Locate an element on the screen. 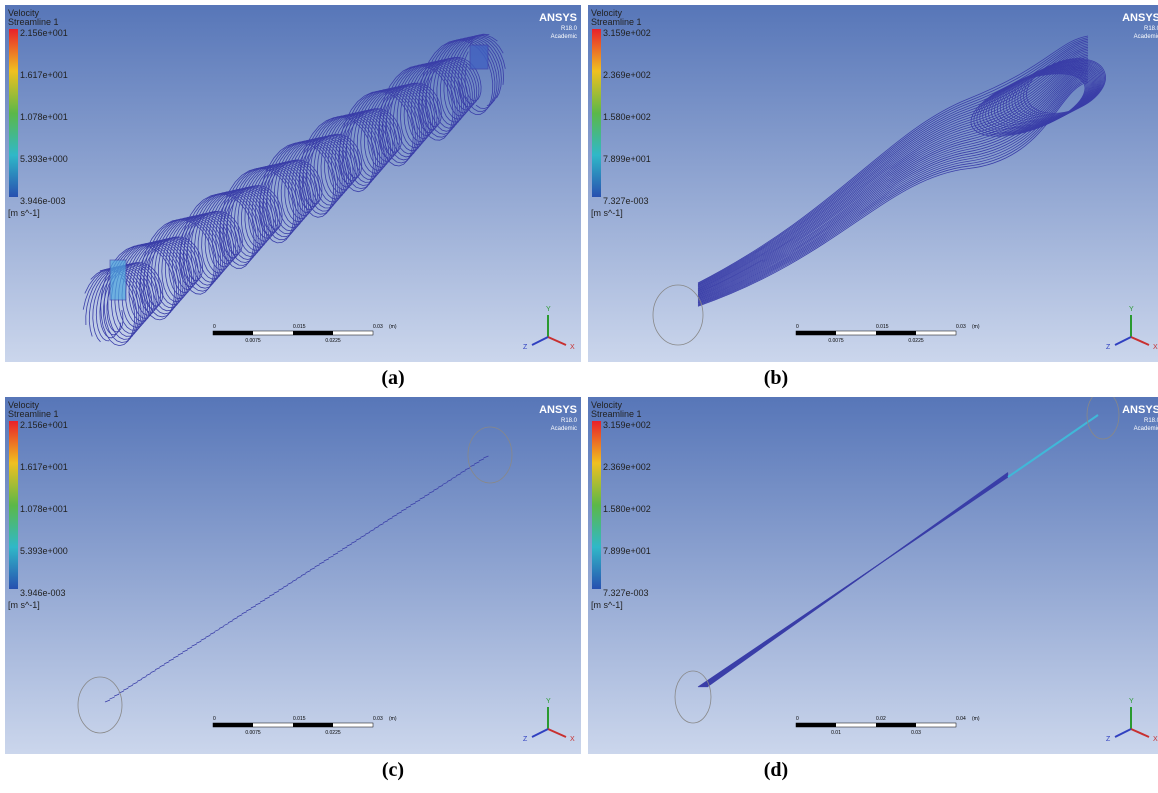  vortex is located at coordinates (1066, 86).